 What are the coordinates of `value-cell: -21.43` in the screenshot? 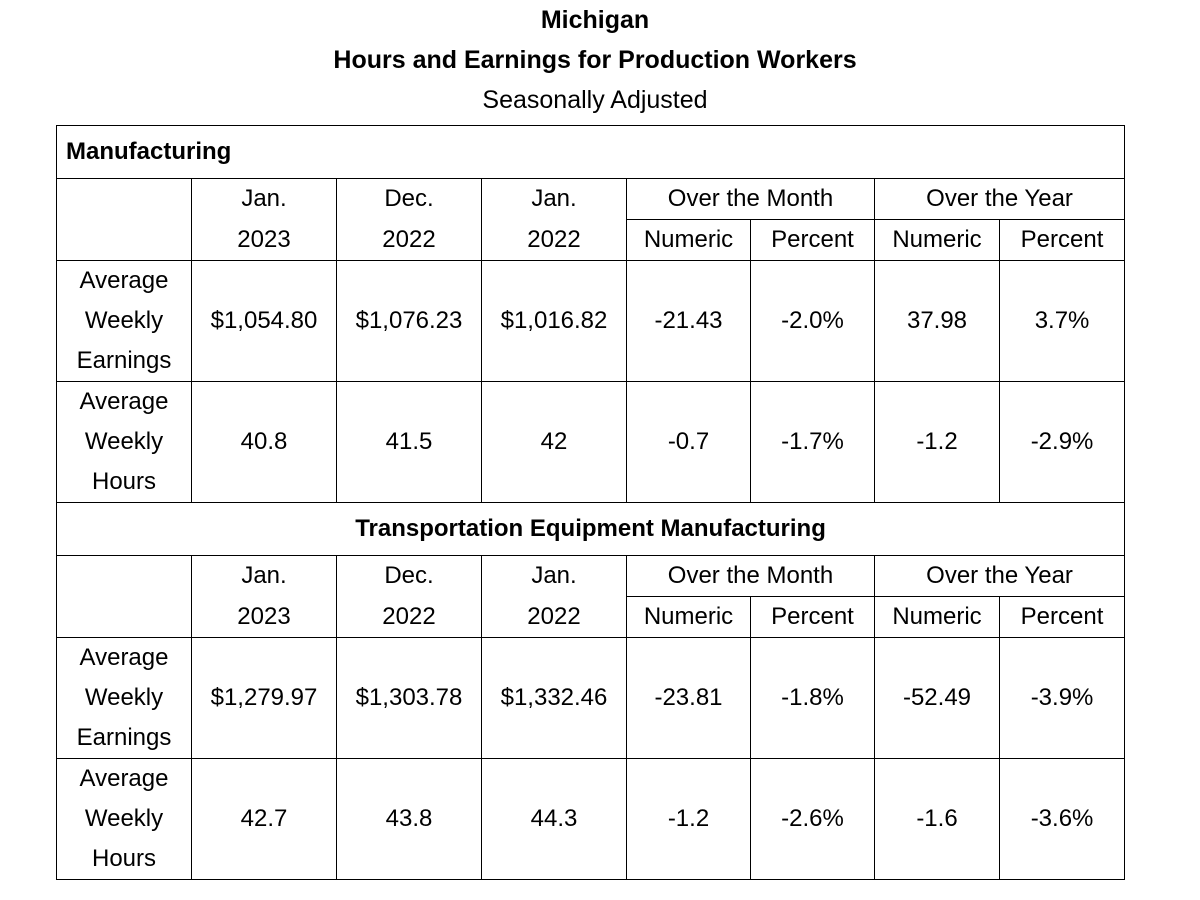 It's located at (688, 321).